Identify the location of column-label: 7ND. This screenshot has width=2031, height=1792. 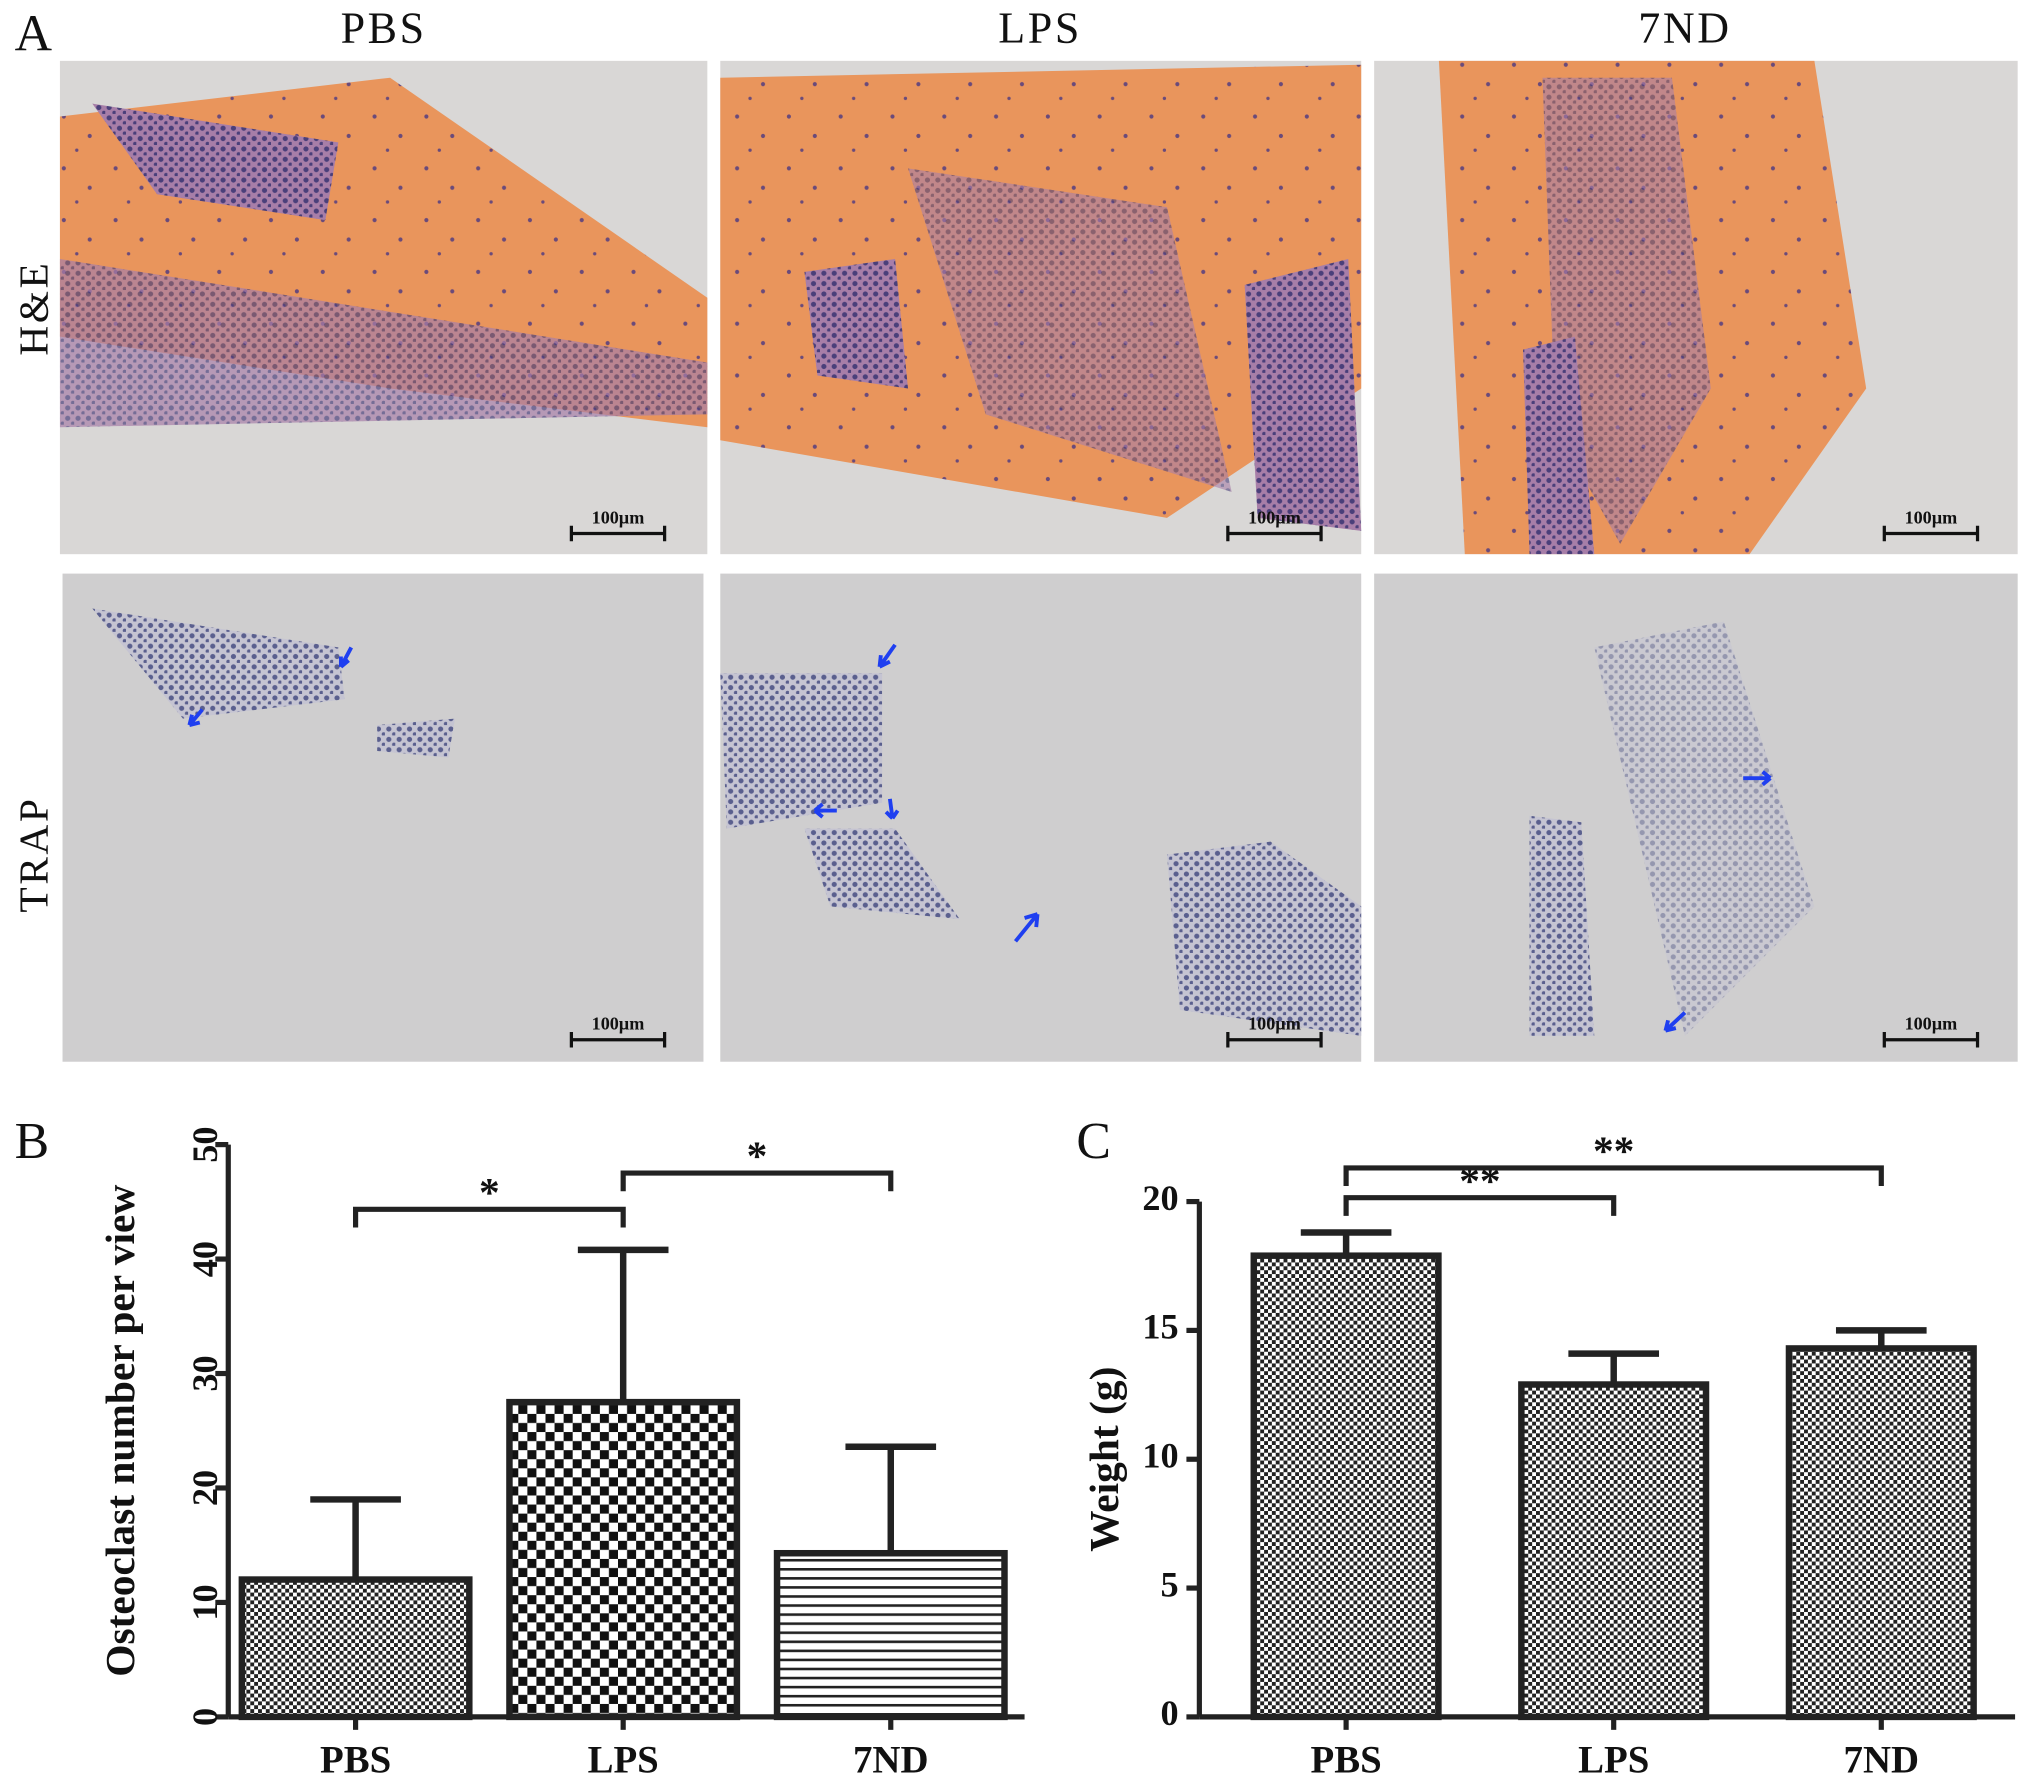
(1684, 27).